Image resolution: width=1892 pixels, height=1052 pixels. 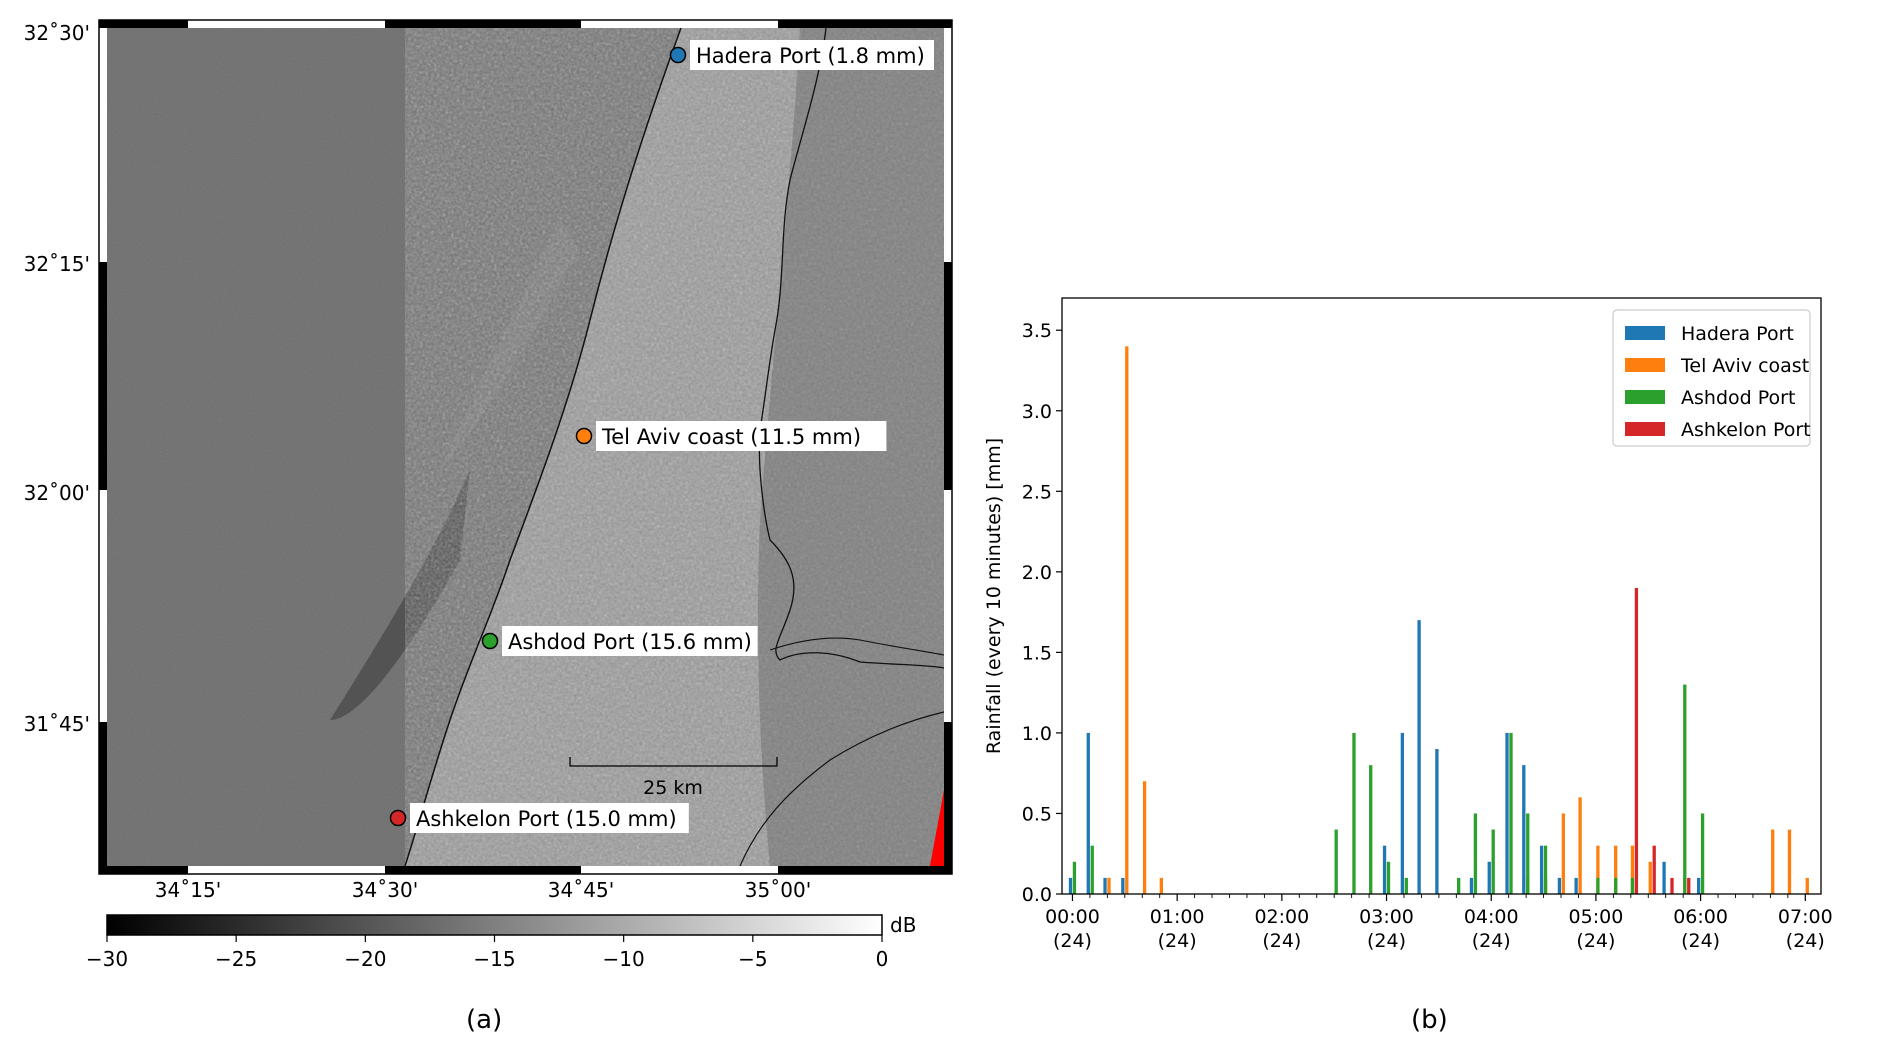 I want to click on legend-item: Ashkelon Port, so click(x=1718, y=430).